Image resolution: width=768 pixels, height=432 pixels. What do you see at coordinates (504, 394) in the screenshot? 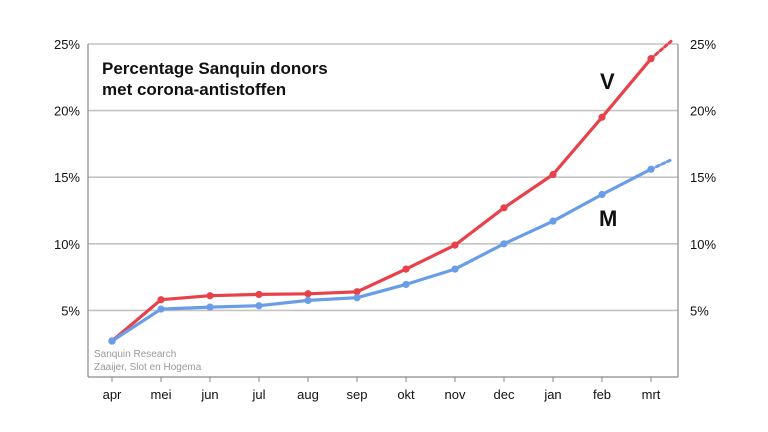
I see `x-tick-label: dec` at bounding box center [504, 394].